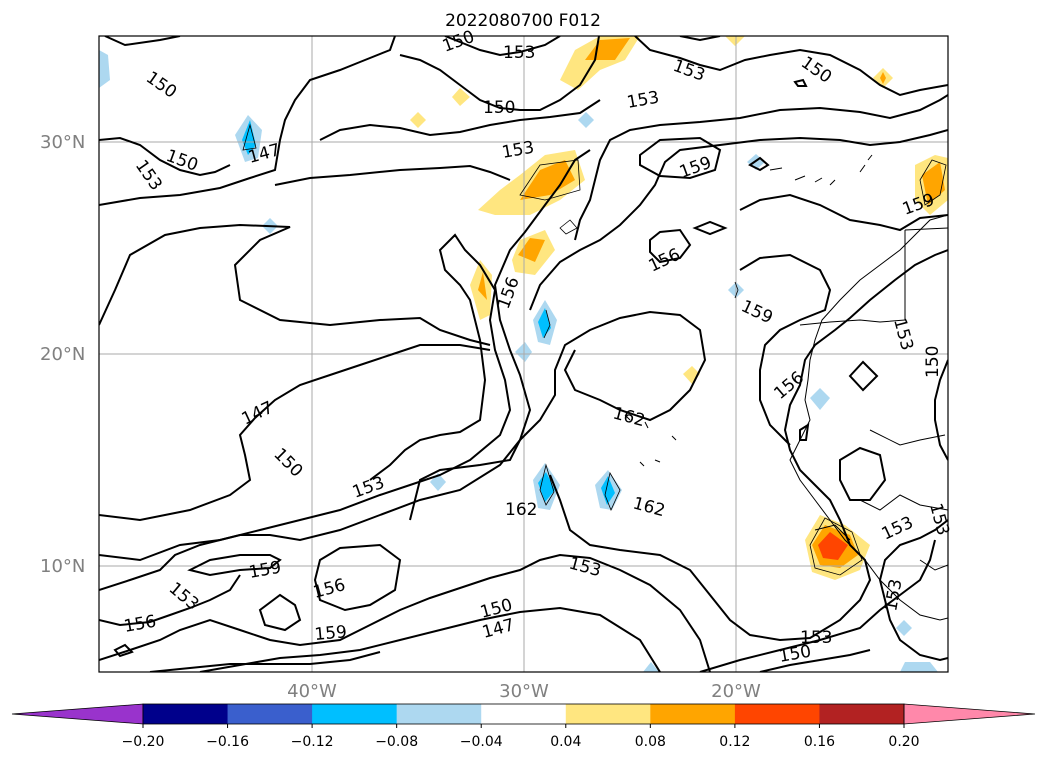 The width and height of the screenshot is (1047, 763). What do you see at coordinates (62, 354) in the screenshot?
I see `lat-label-20n: 20°N` at bounding box center [62, 354].